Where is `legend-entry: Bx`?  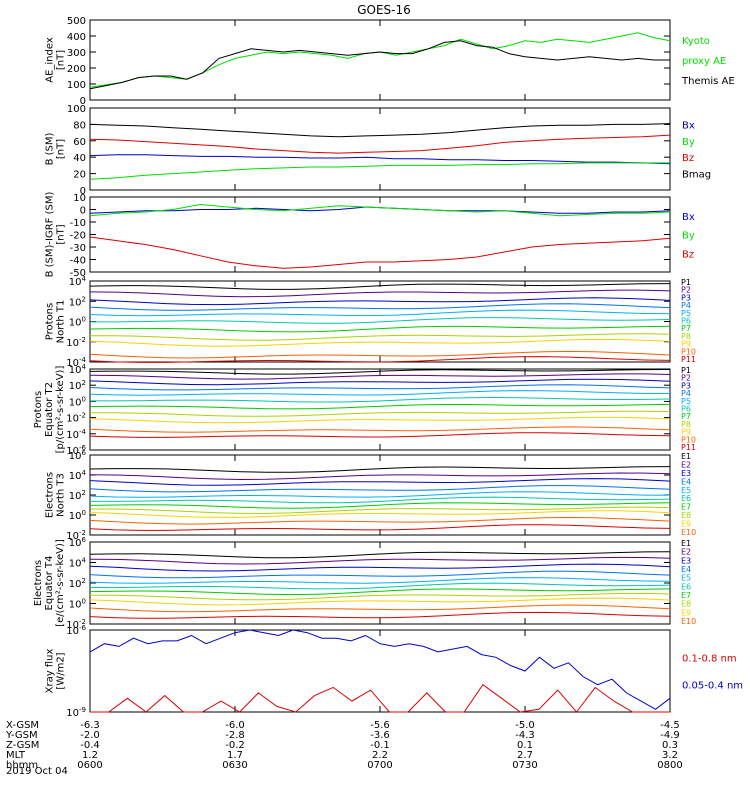 legend-entry: Bx is located at coordinates (688, 217).